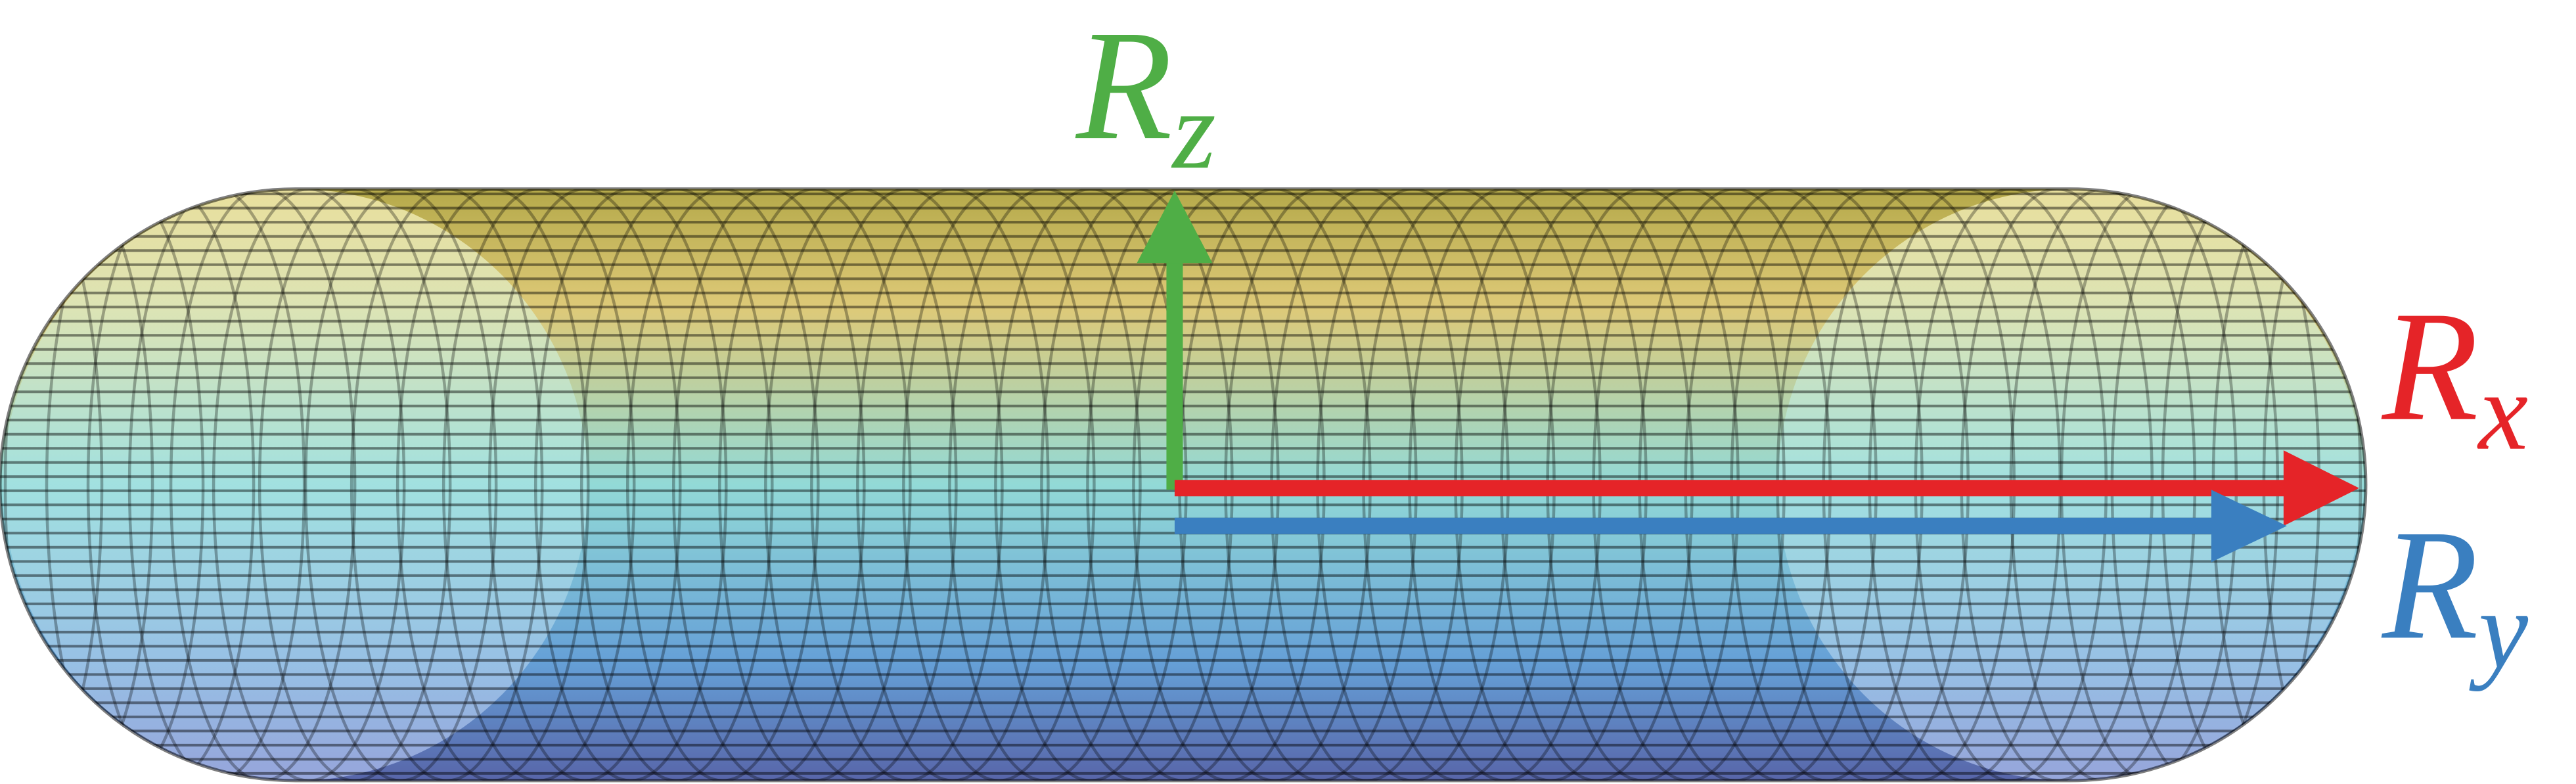  I want to click on rx-subscript: x, so click(2502, 411).